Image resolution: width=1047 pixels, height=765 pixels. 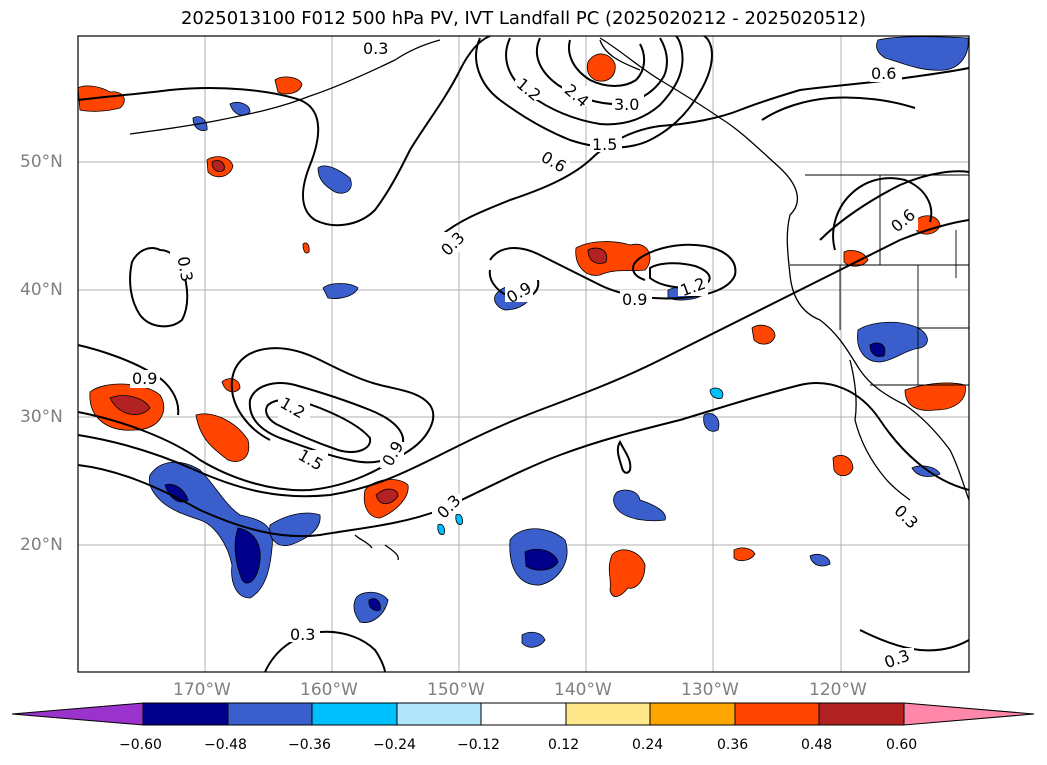 I want to click on lon-label: 130°W, so click(x=710, y=690).